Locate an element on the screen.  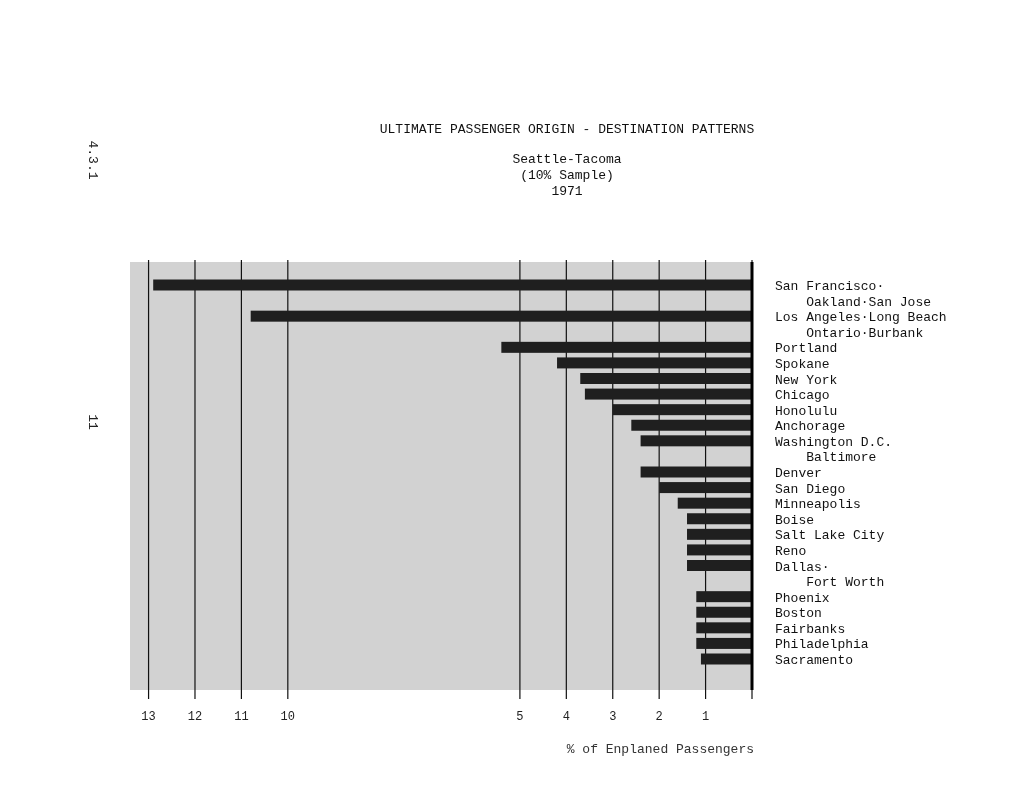
y-tick-label: Philadelphia is located at coordinates (822, 645).